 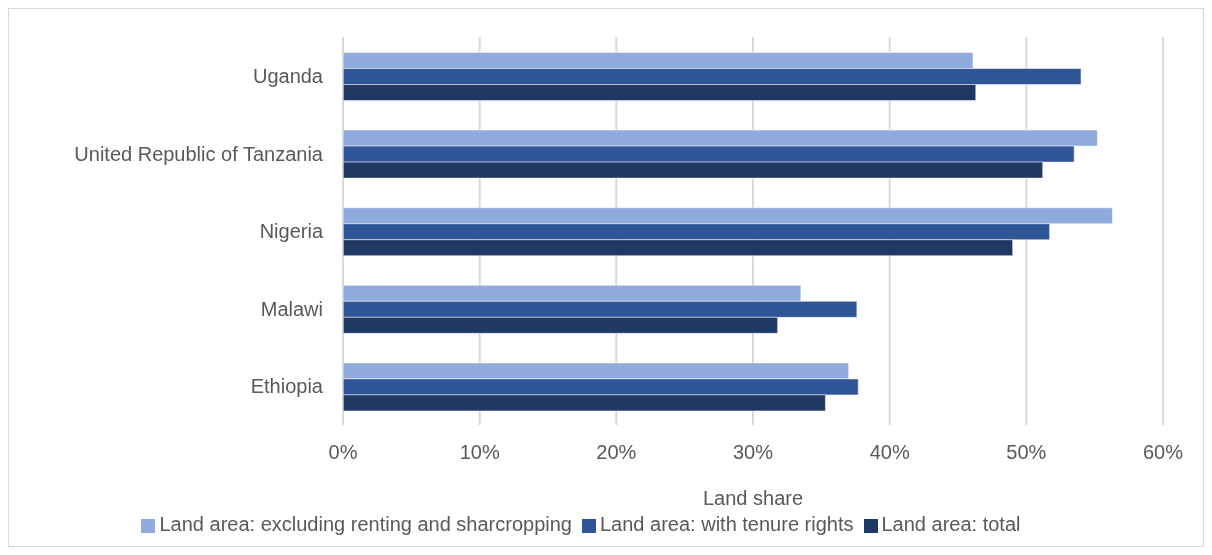 What do you see at coordinates (753, 498) in the screenshot?
I see `x-axis-title: Land share` at bounding box center [753, 498].